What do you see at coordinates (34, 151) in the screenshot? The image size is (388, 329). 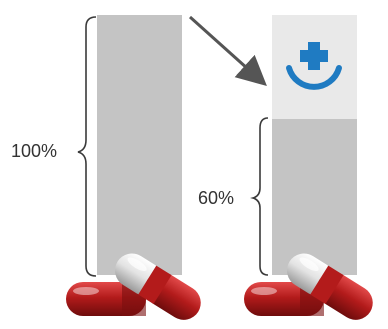 I see `left-percentage-label: 100%` at bounding box center [34, 151].